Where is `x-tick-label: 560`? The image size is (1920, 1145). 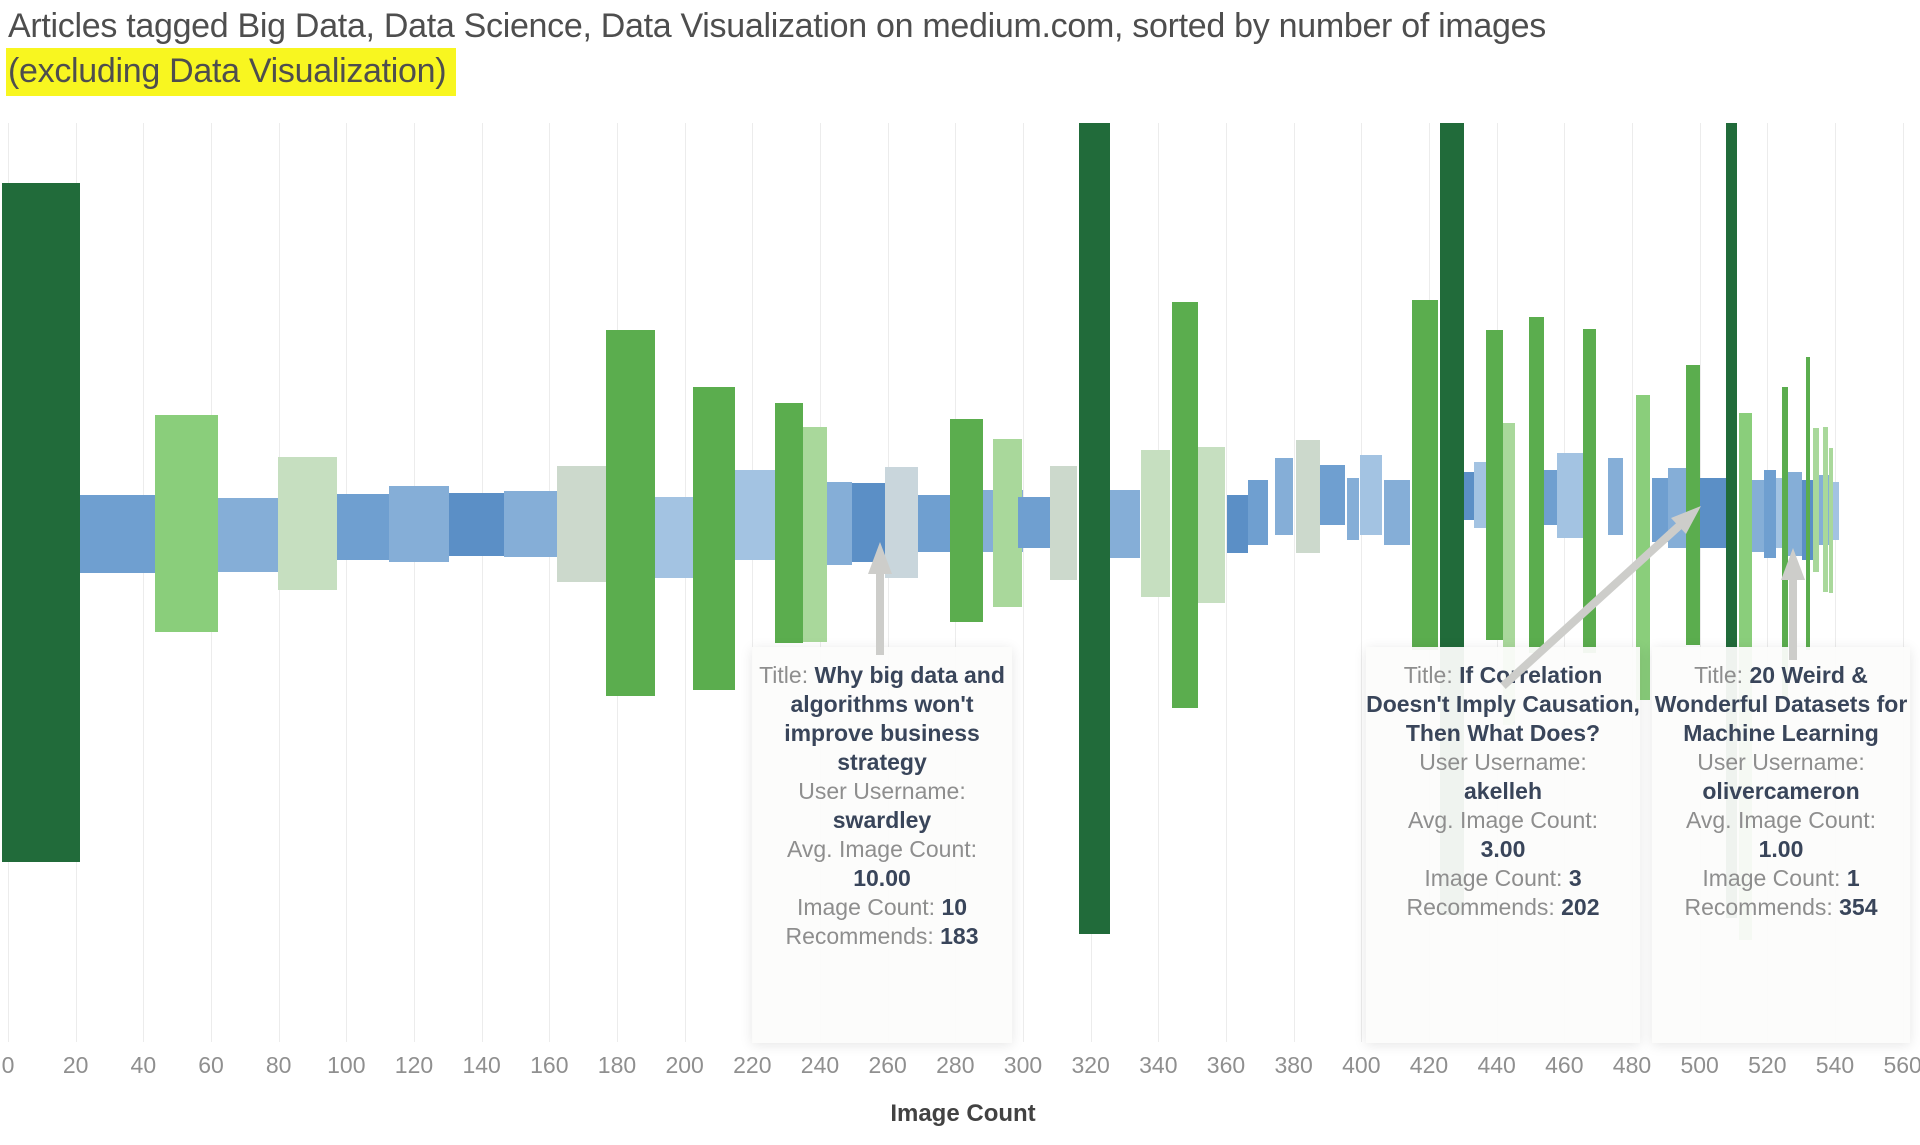 x-tick-label: 560 is located at coordinates (1901, 1065).